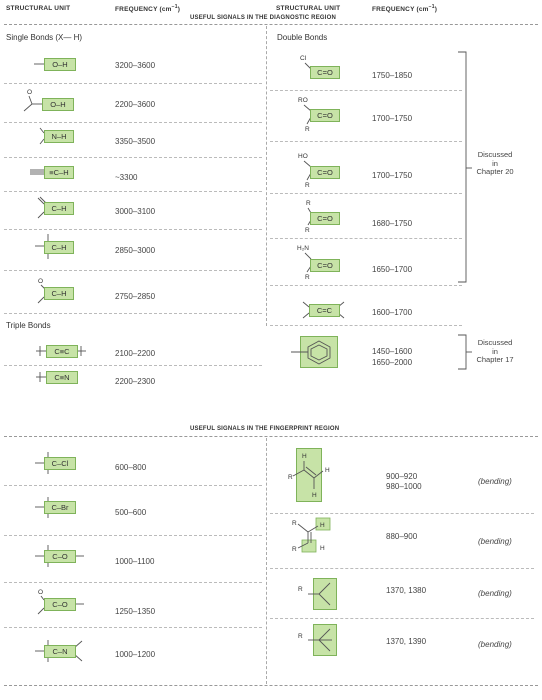 The height and width of the screenshot is (700, 542). I want to click on freq-single-1: 3200–3600, so click(135, 65).